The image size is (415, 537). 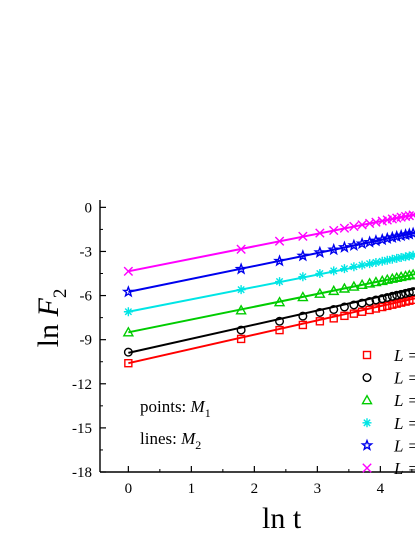 I want to click on legend-label-4: L =, so click(x=404, y=445).